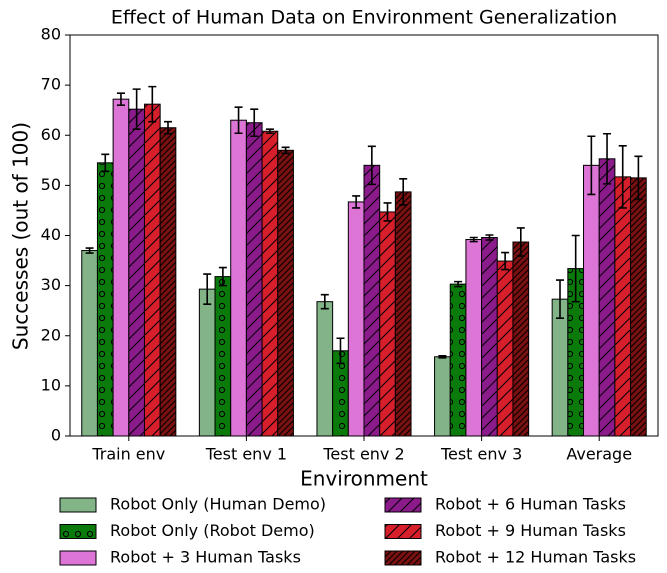 This screenshot has height=573, width=667. I want to click on legend-label: Robot Only (Robot Demo), so click(212, 530).